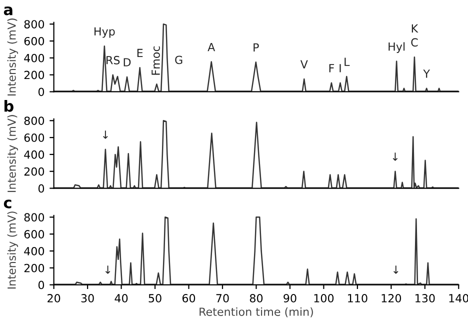 This screenshot has height=320, width=468. Describe the element at coordinates (340, 68) in the screenshot. I see `annotation: I` at that location.